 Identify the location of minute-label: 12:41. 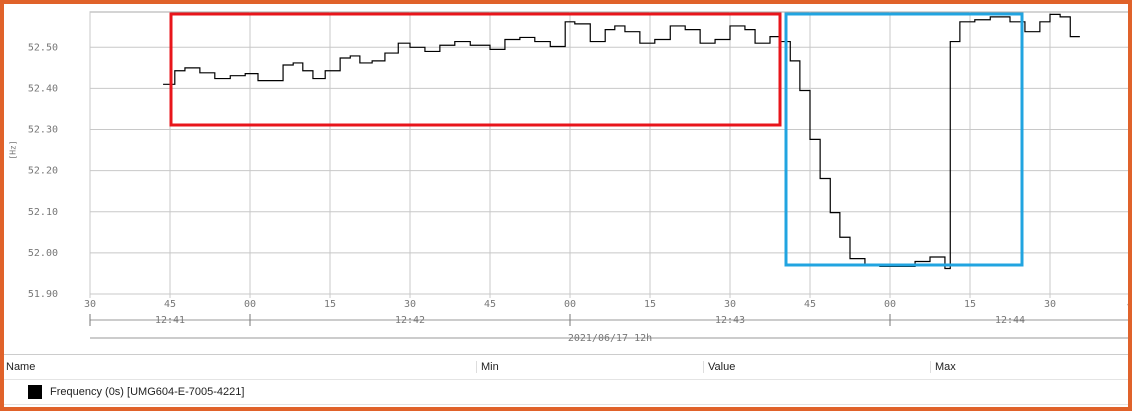
(170, 320).